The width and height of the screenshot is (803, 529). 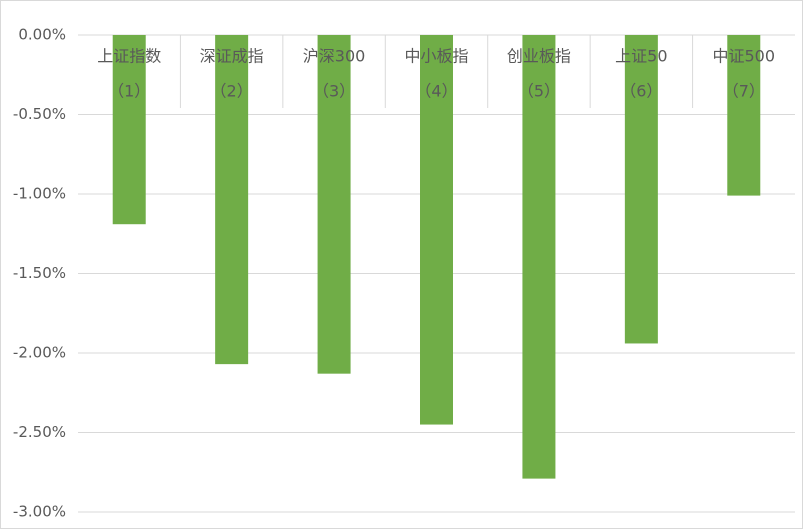 I want to click on x-tick-label: 深证成指, so click(x=232, y=56).